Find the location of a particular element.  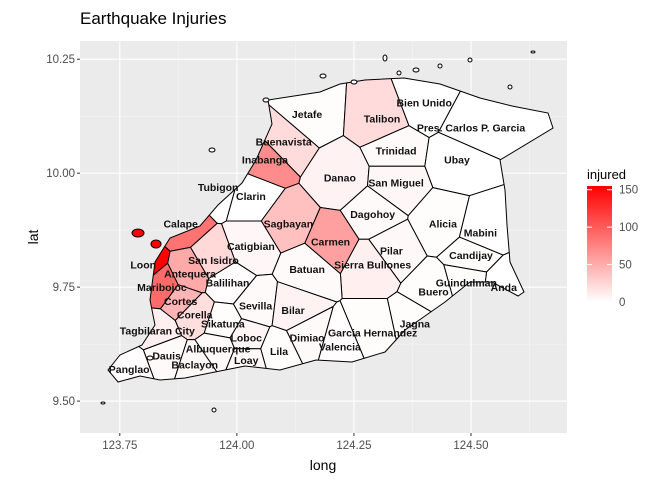

legend-title: injured is located at coordinates (606, 174).